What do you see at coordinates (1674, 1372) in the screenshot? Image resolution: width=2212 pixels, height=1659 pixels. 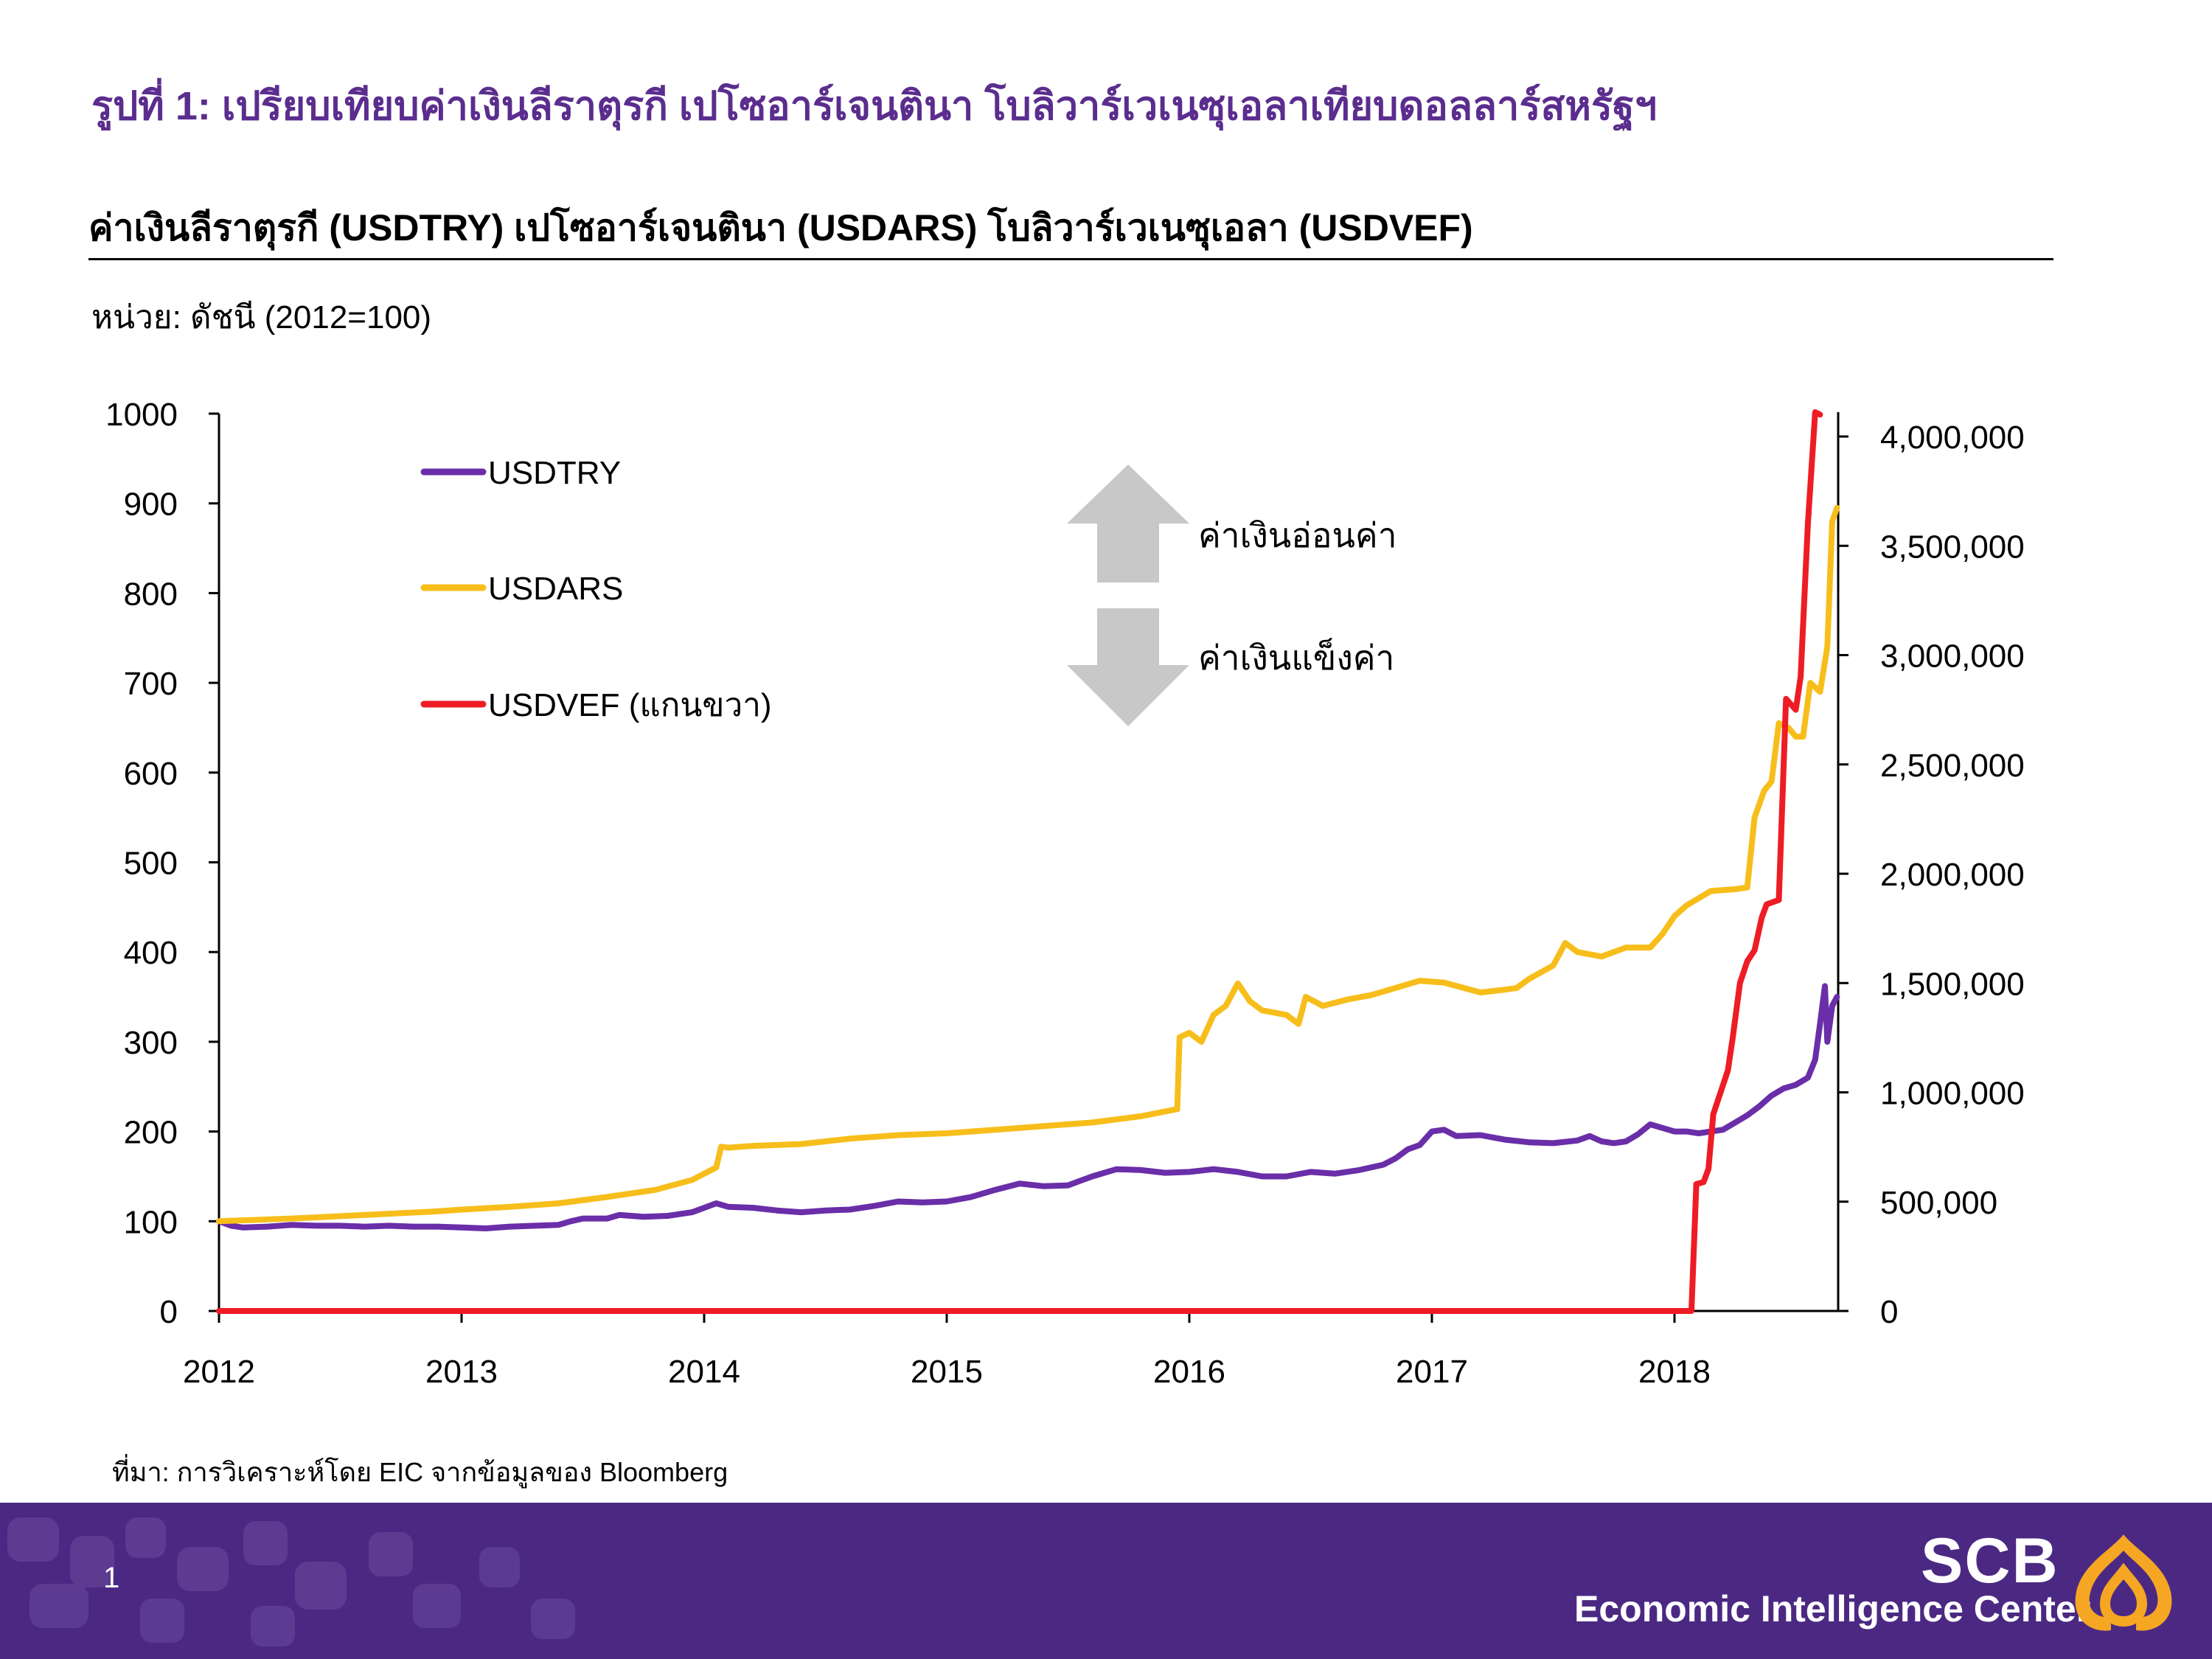 I see `x-axis-tick-label: 2018` at bounding box center [1674, 1372].